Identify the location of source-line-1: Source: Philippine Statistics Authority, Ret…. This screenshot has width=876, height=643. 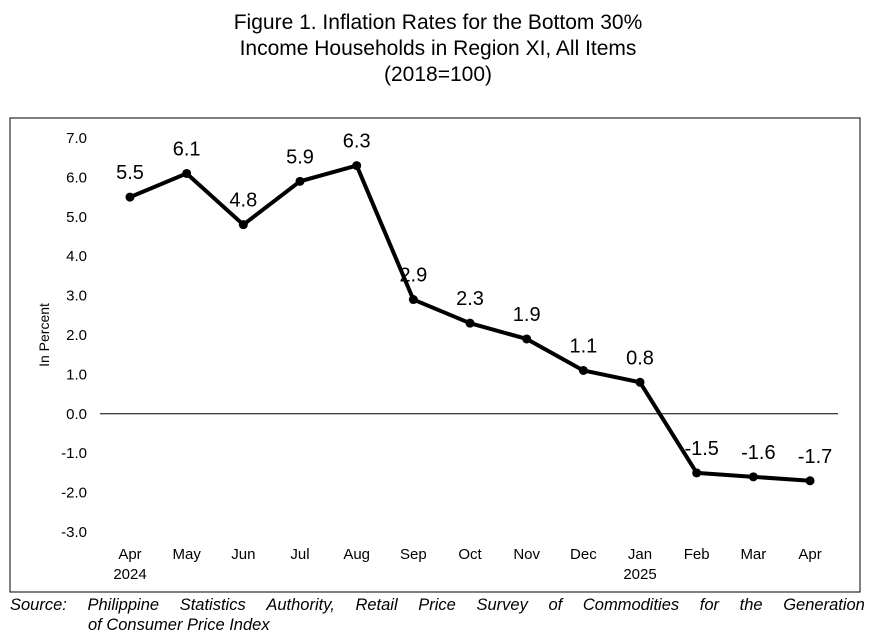
(437, 605).